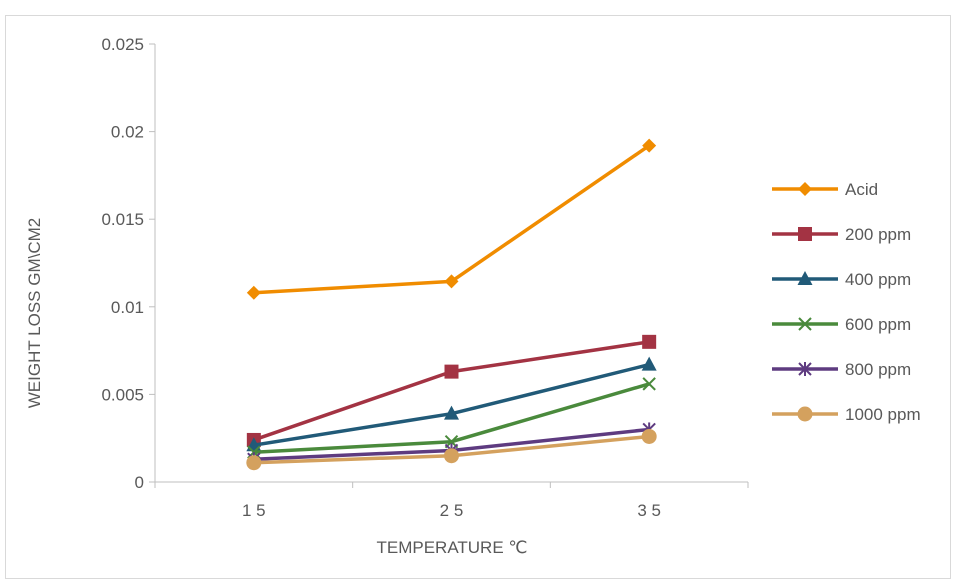  I want to click on y-tick-label: 0, so click(139, 482).